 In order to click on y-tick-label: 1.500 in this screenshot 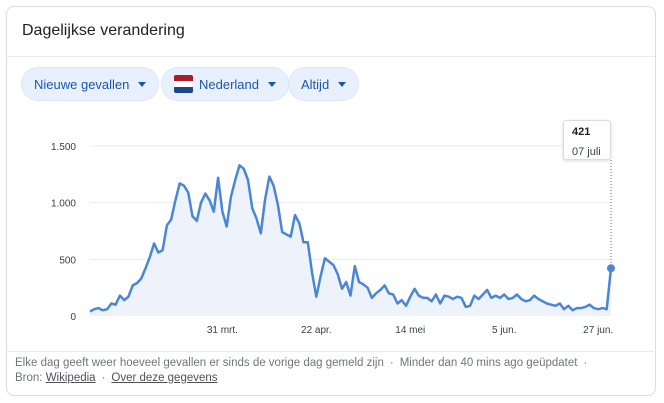, I will do `click(63, 147)`.